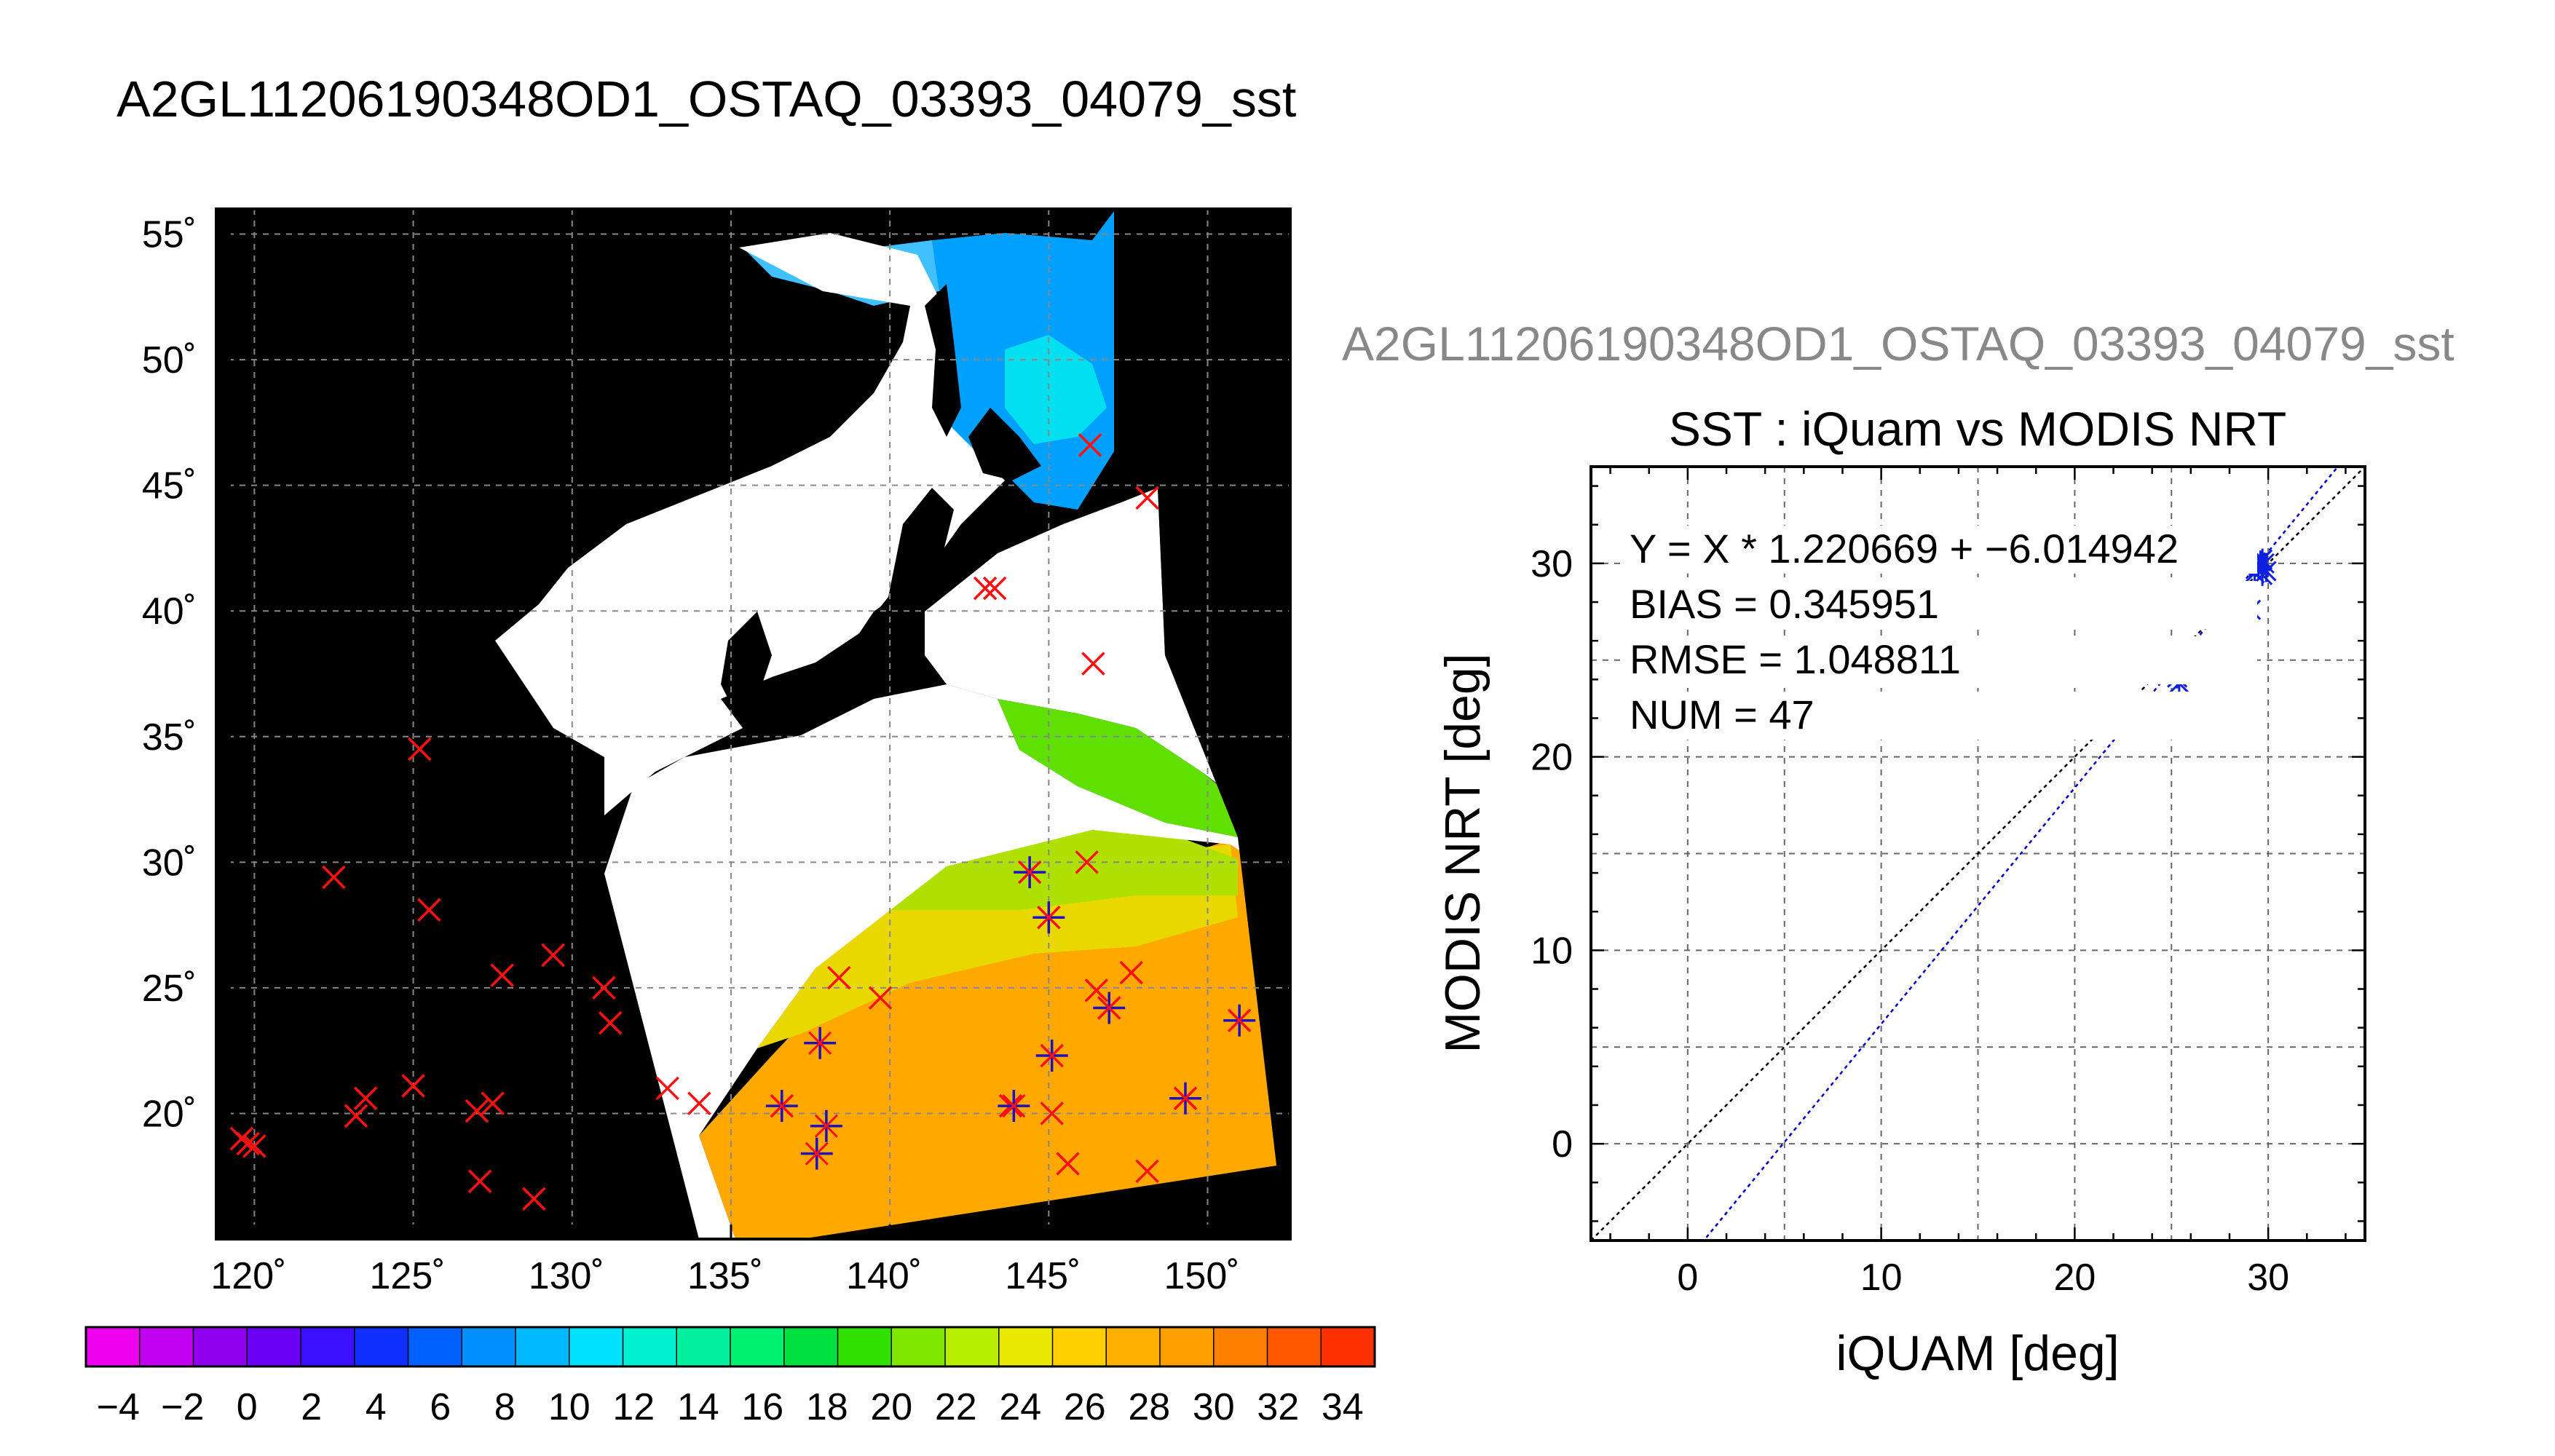  Describe the element at coordinates (725, 1276) in the screenshot. I see `map-lon-tick-label: 135˚` at that location.